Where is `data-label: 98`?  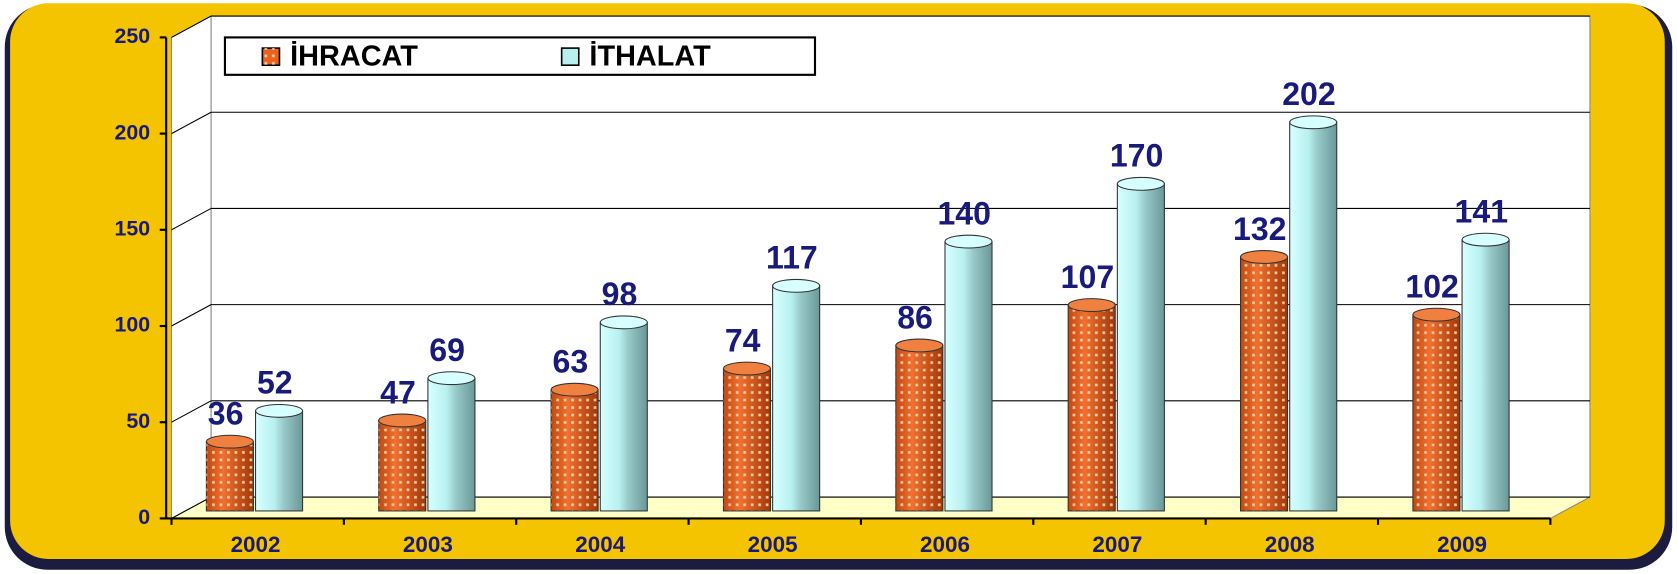 data-label: 98 is located at coordinates (620, 294).